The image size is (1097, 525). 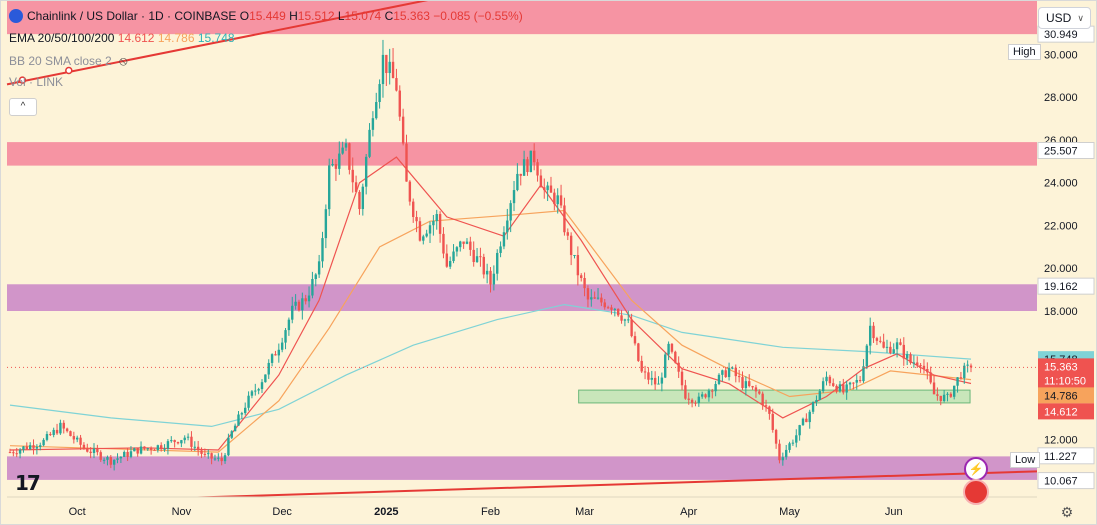 What do you see at coordinates (122, 38) in the screenshot?
I see `ema-legend: EMA 20/50/100/200 14.612 14.786 15.748` at bounding box center [122, 38].